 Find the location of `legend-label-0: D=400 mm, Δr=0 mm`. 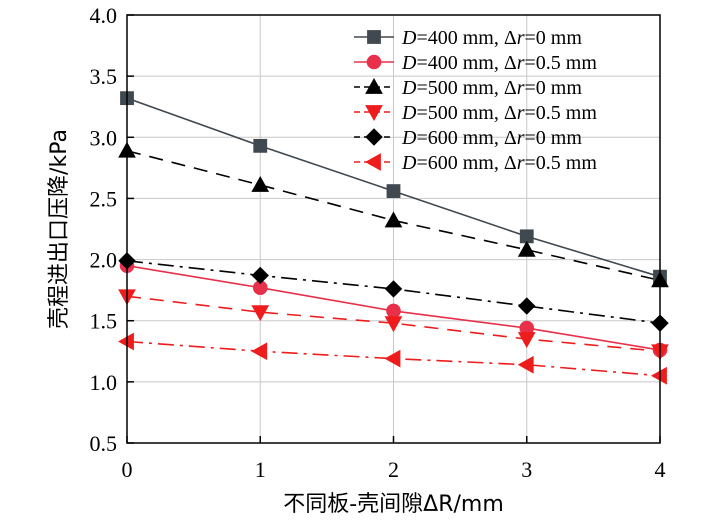

legend-label-0: D=400 mm, Δr=0 mm is located at coordinates (491, 38).